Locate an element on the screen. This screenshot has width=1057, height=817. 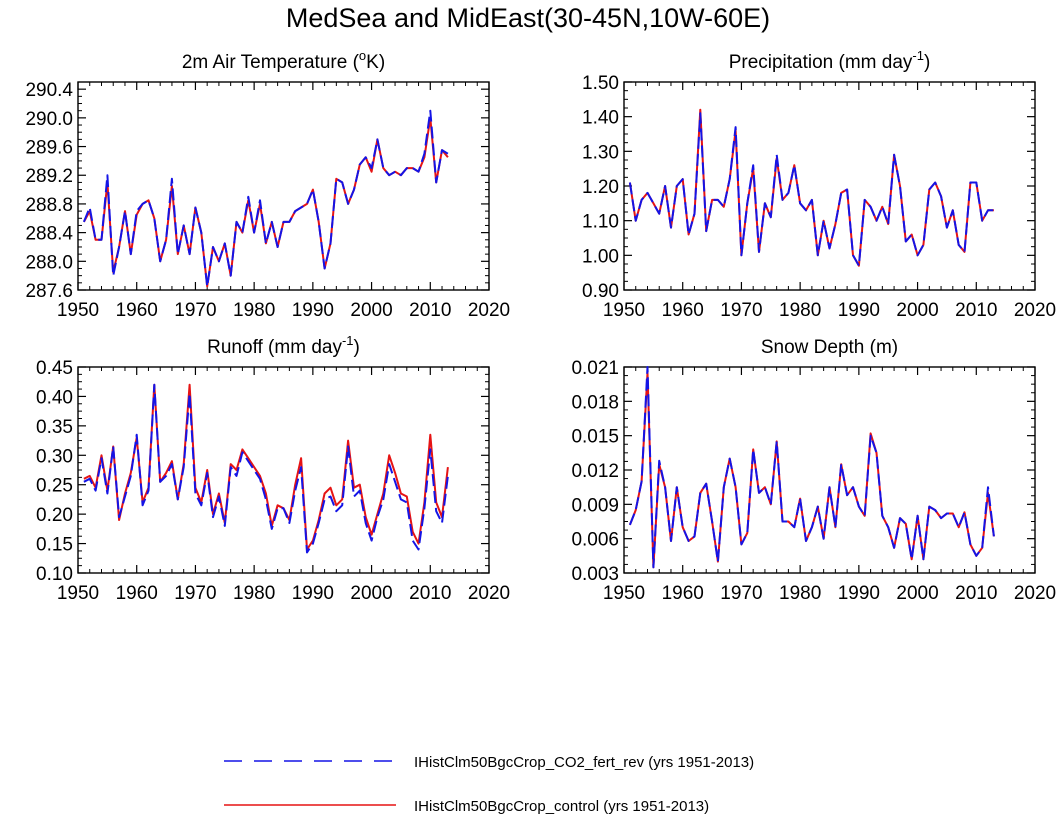
y-tick-label: 0.009 is located at coordinates (595, 505).